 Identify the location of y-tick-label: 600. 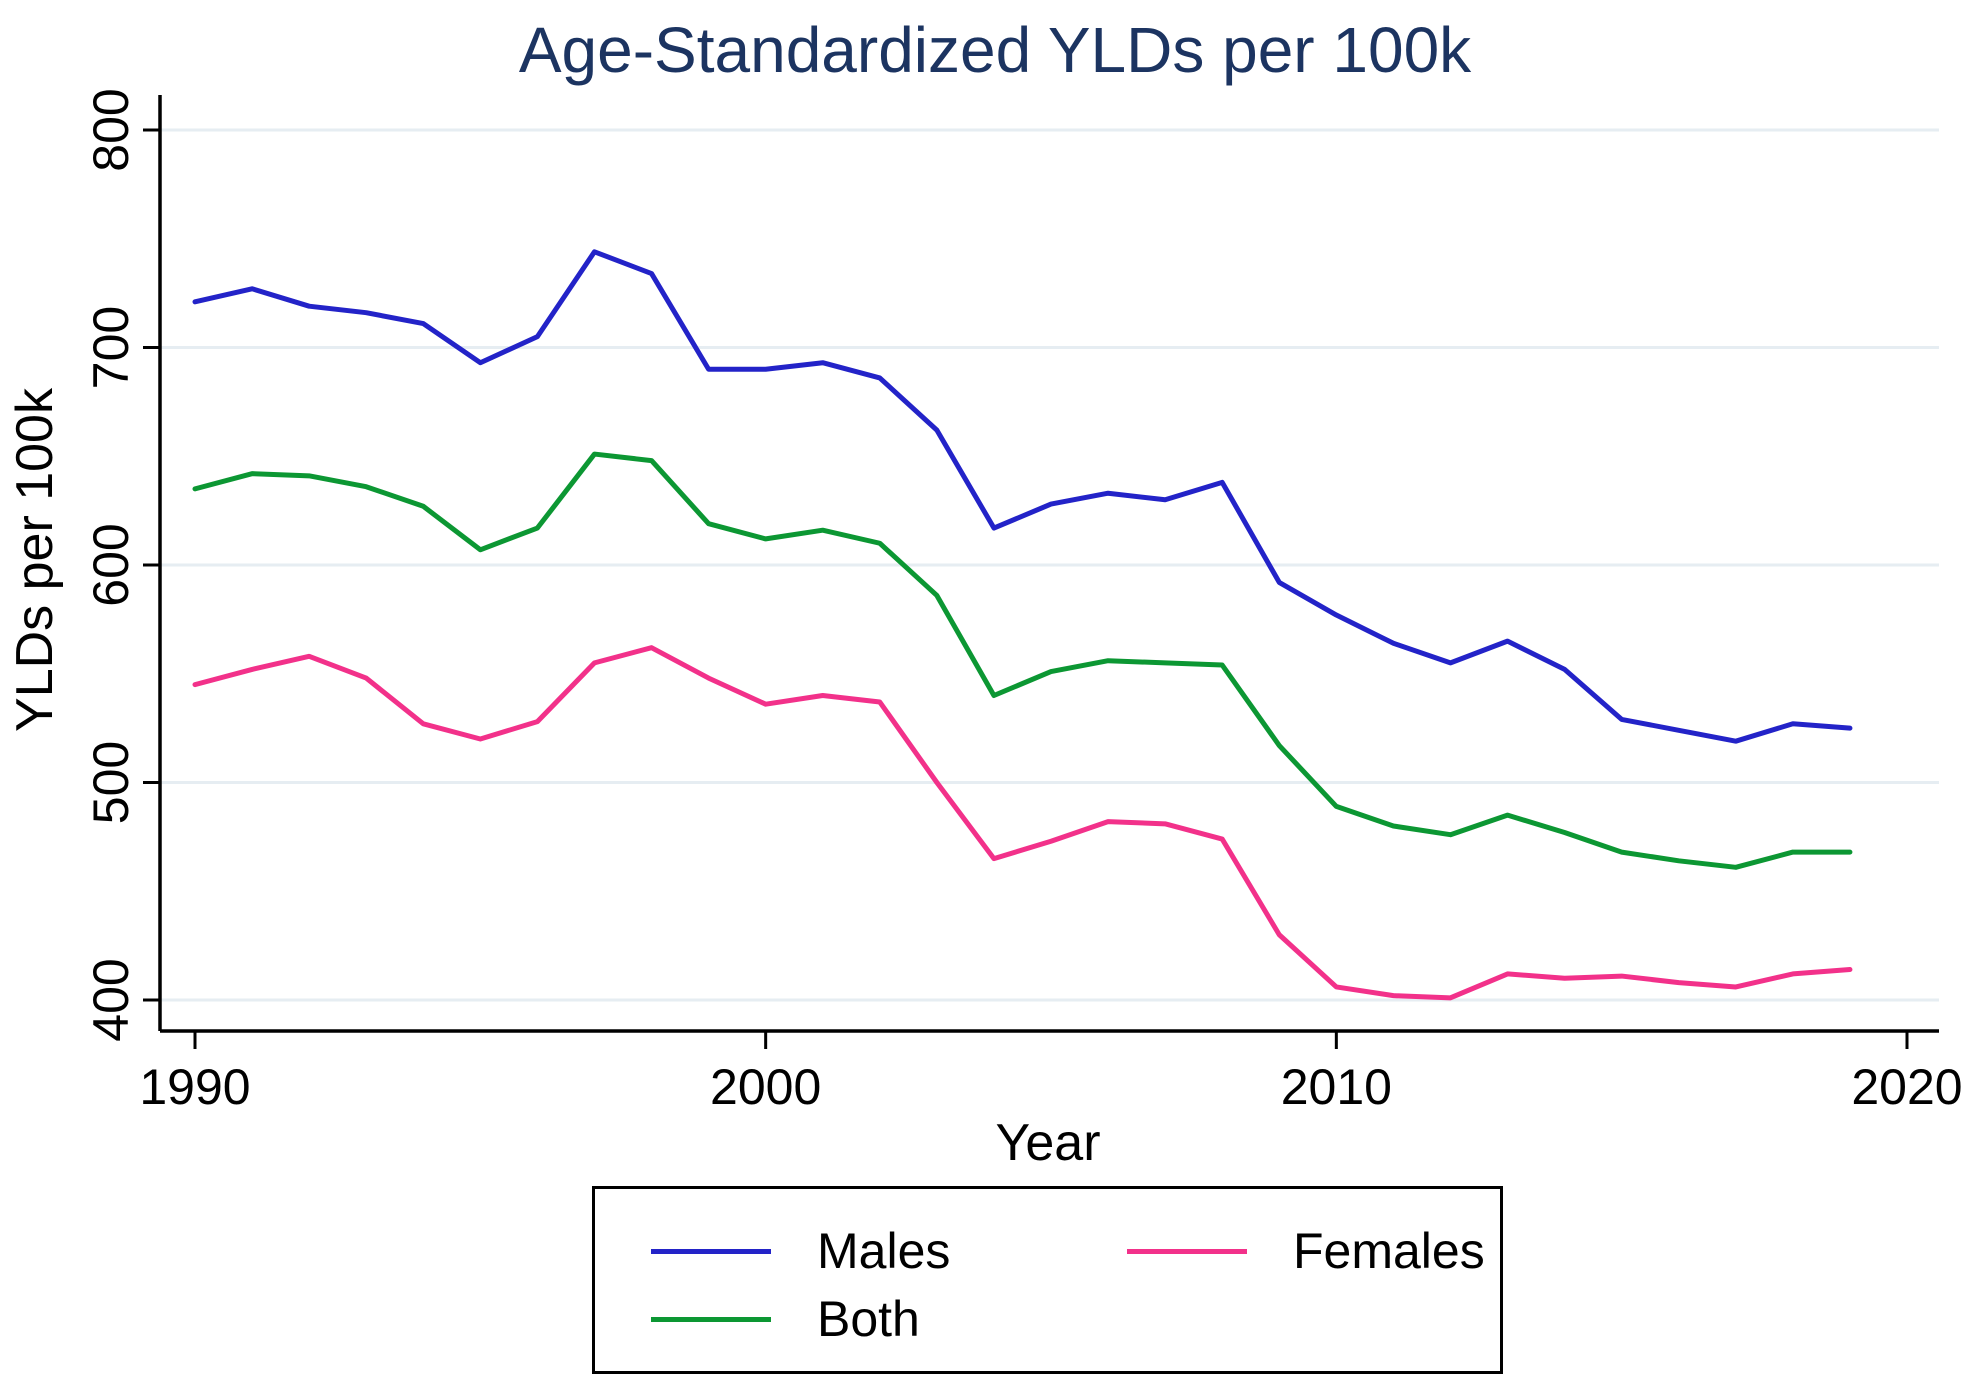
(111, 564).